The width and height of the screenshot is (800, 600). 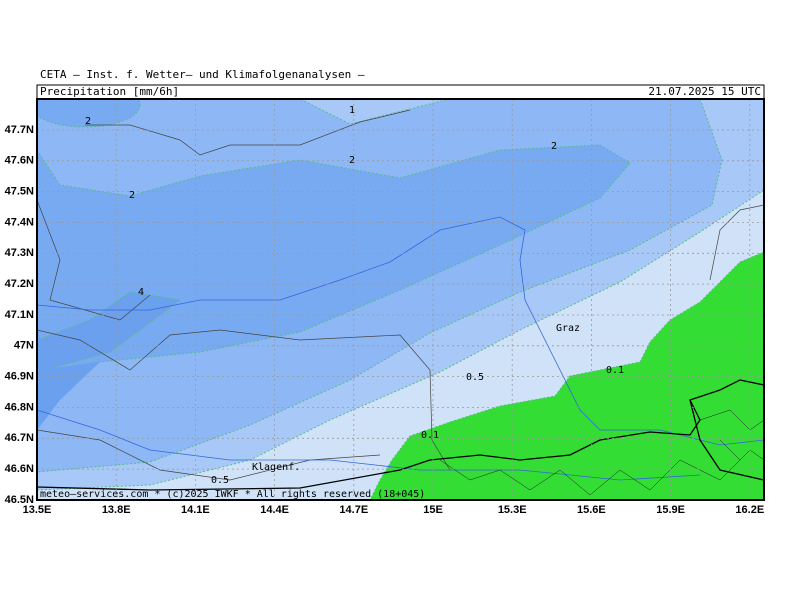 What do you see at coordinates (568, 328) in the screenshot?
I see `city-label: Graz` at bounding box center [568, 328].